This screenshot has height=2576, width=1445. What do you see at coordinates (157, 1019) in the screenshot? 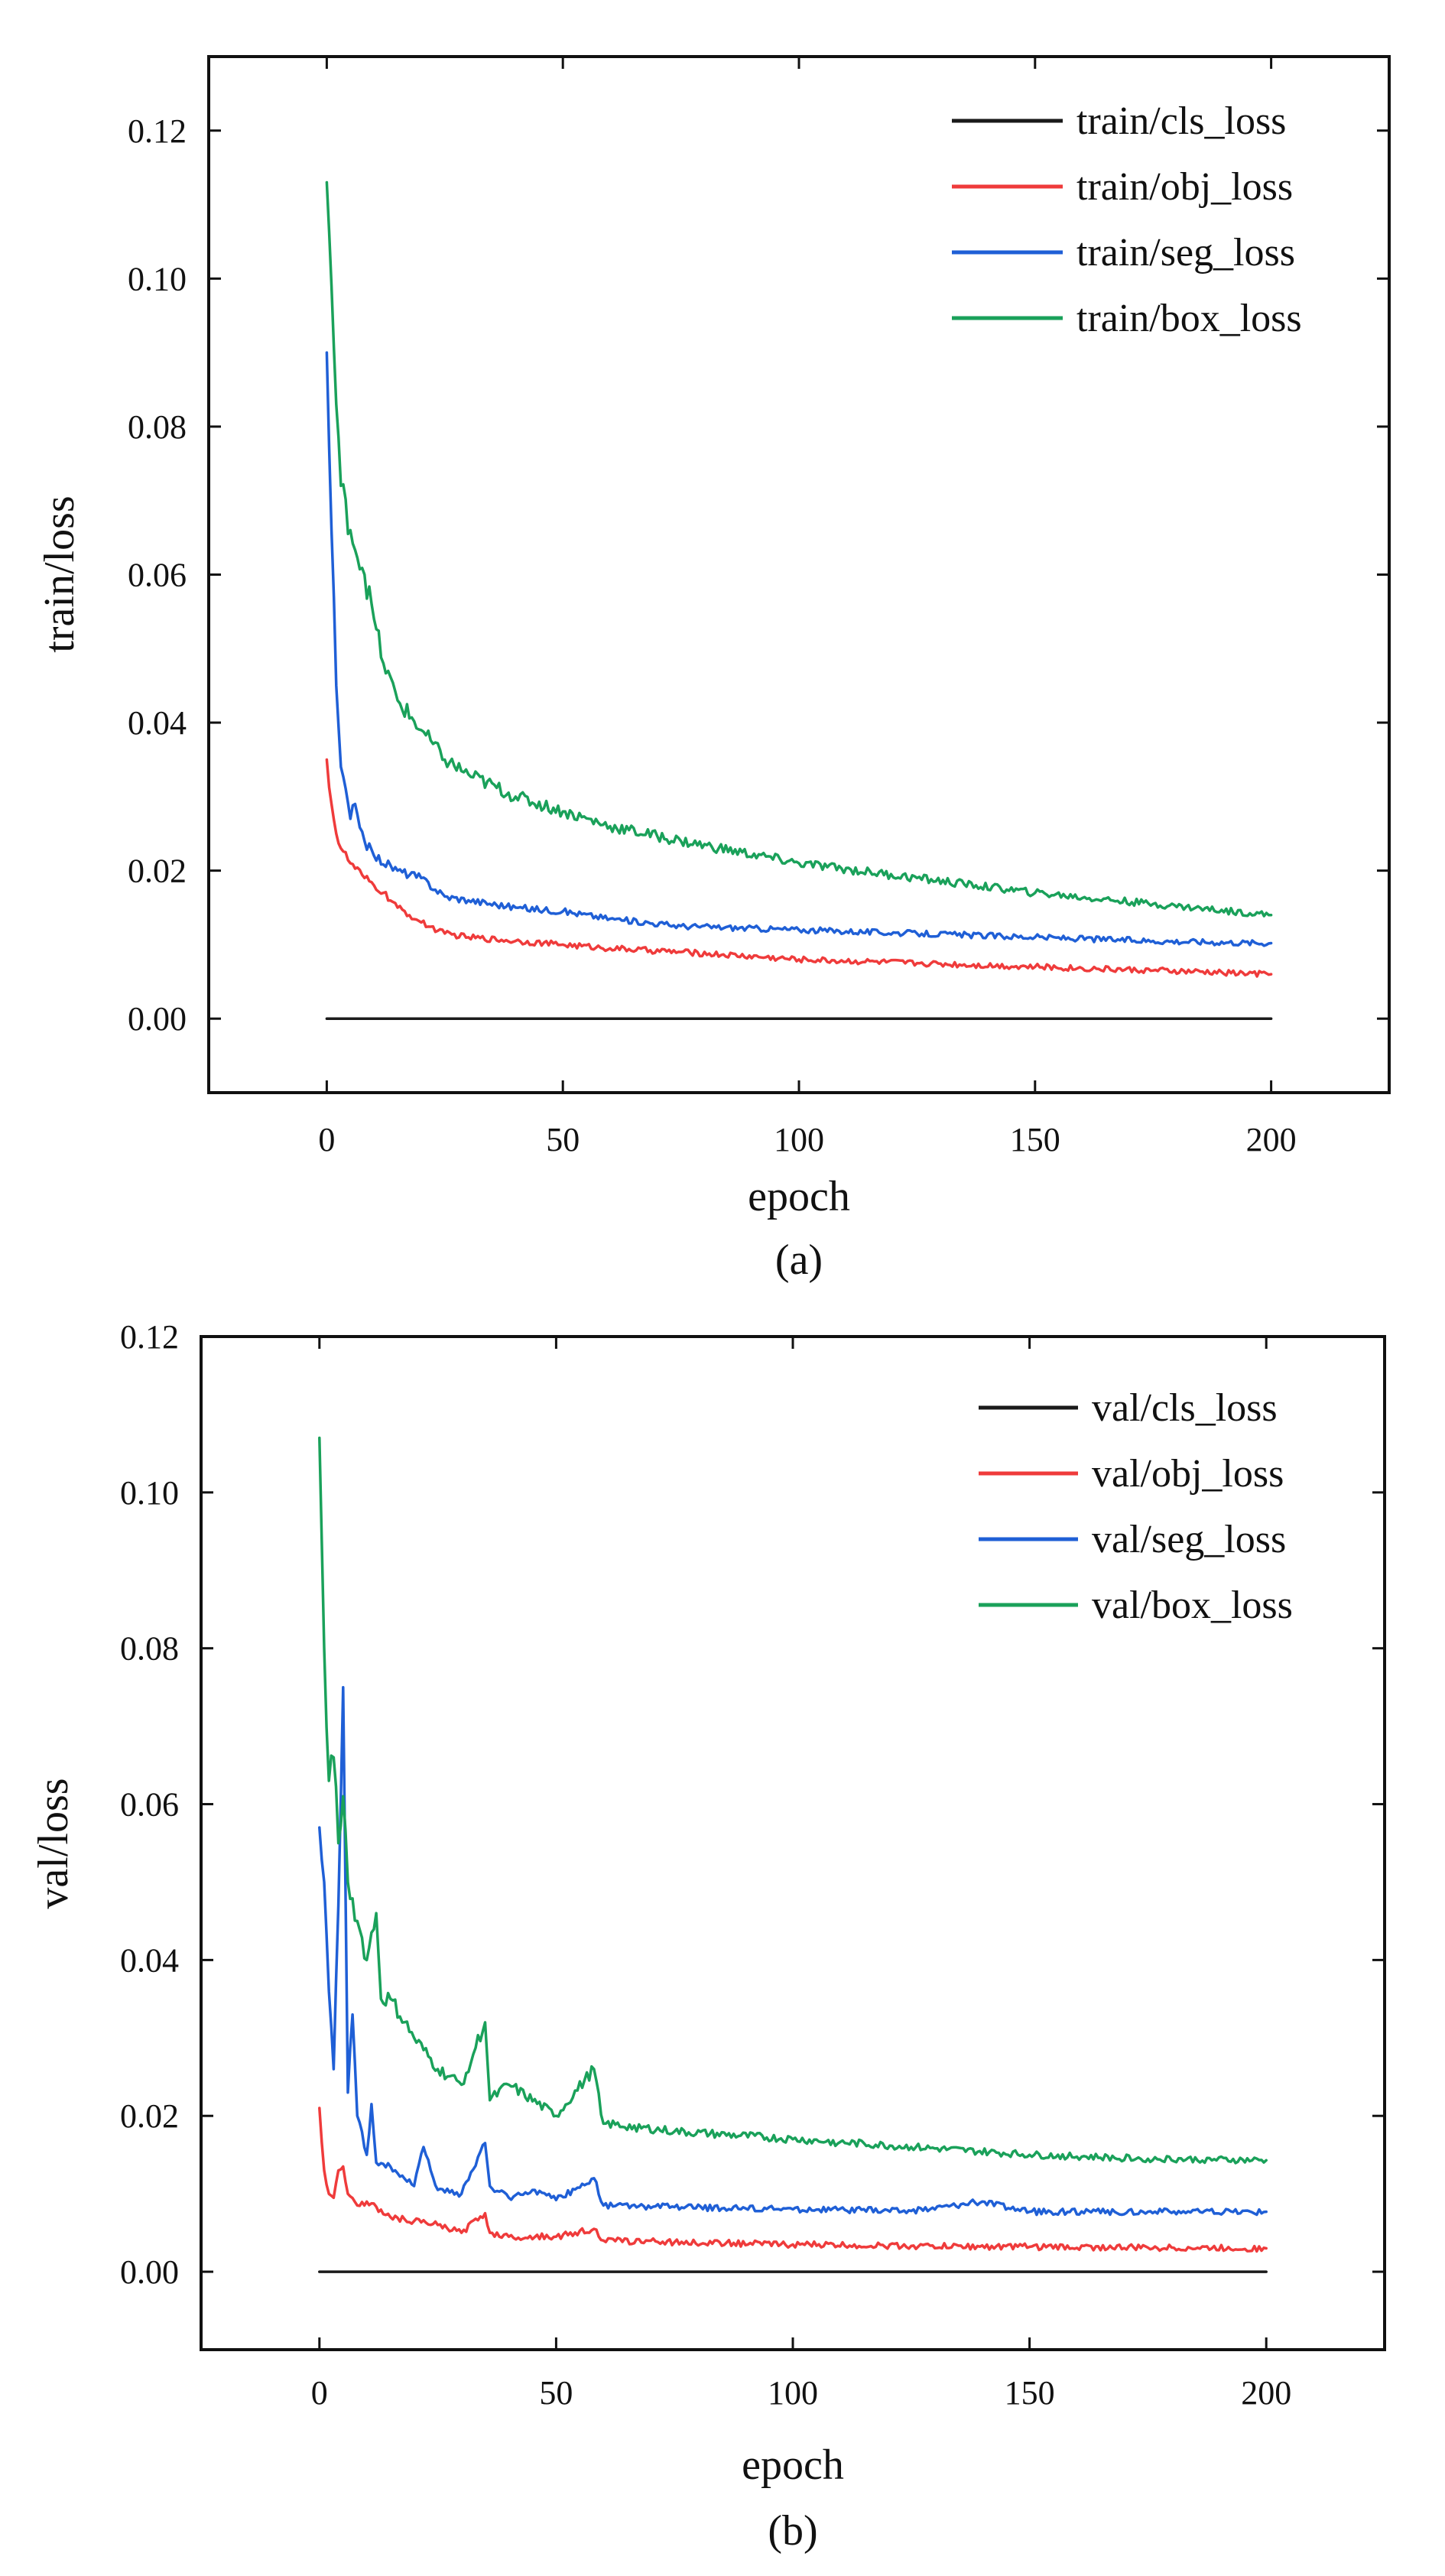
I see `panel-a-y-tick-label: 0.00` at bounding box center [157, 1019].